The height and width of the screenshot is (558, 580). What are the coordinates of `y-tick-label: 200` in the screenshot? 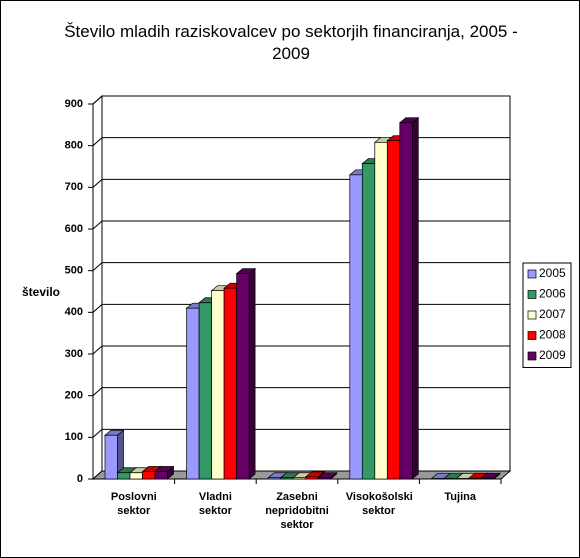 It's located at (74, 396).